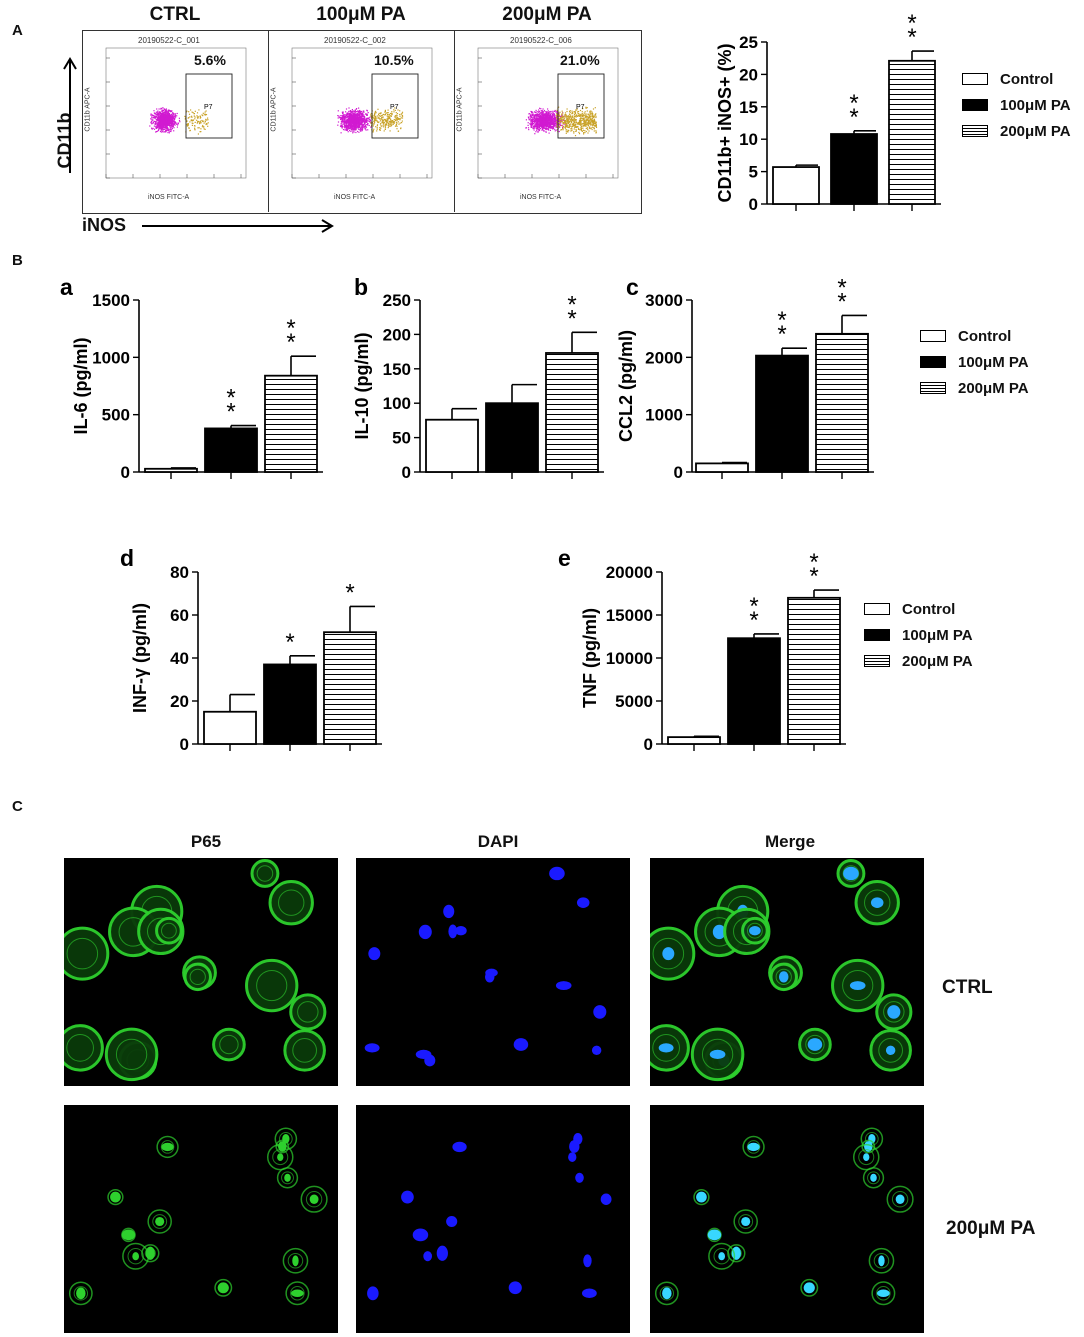 This screenshot has width=1084, height=1337. I want to click on y-tick-label: 50, so click(401, 438).